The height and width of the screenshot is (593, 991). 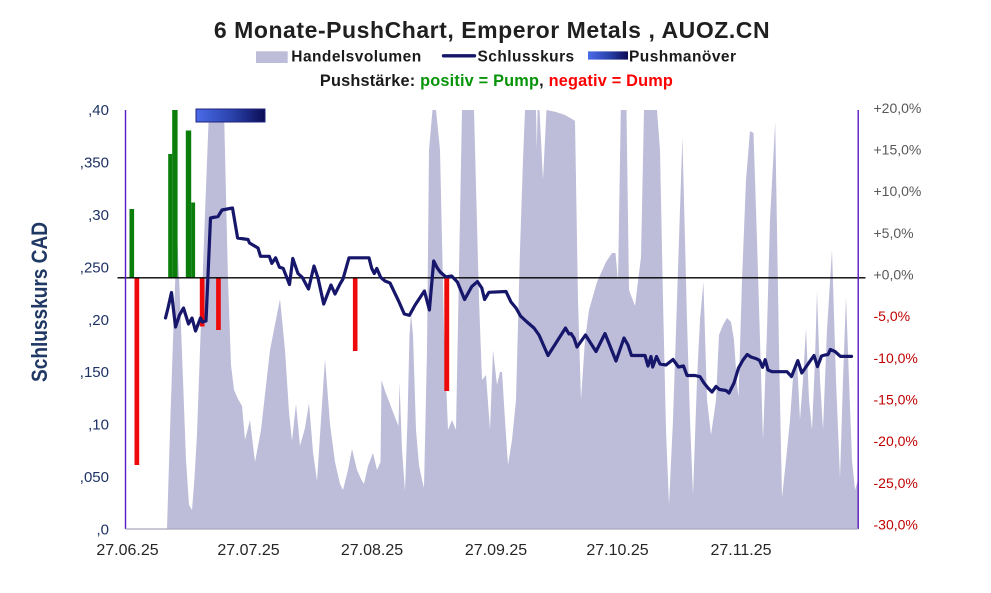 What do you see at coordinates (896, 441) in the screenshot?
I see `svg-text: -20,0%` at bounding box center [896, 441].